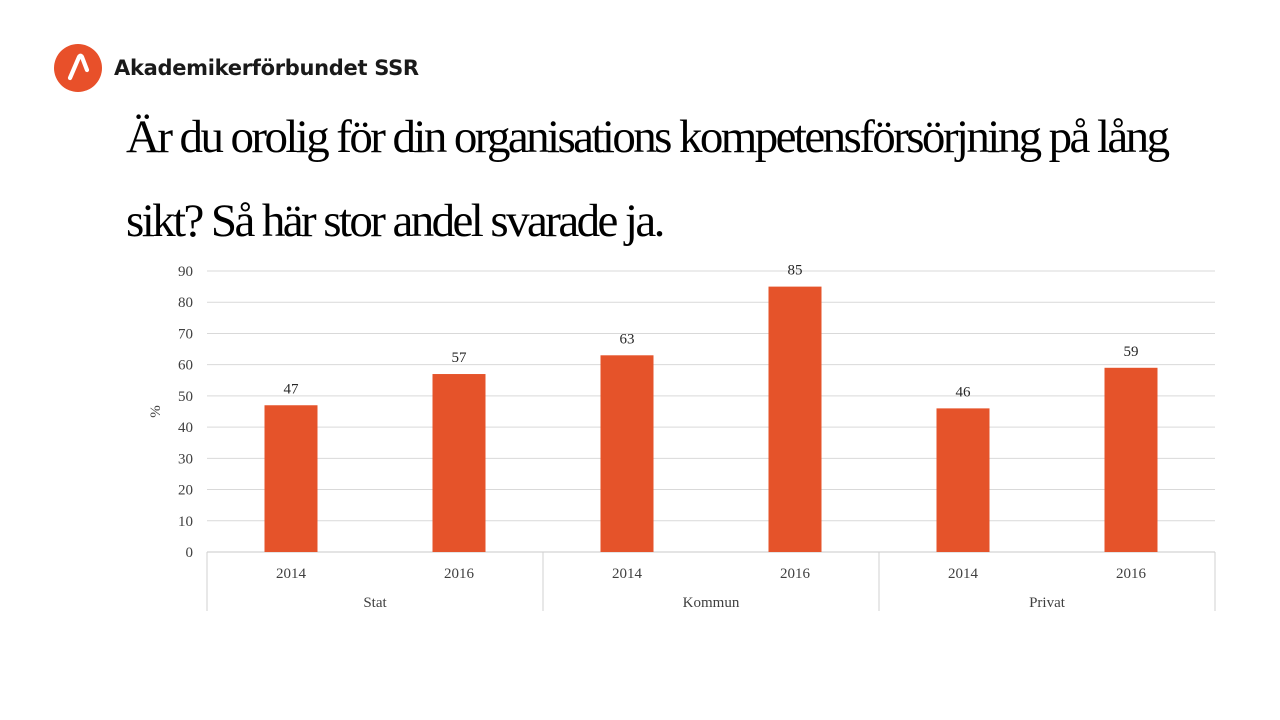 This screenshot has height=720, width=1280. I want to click on y-tick-label: 20, so click(185, 491).